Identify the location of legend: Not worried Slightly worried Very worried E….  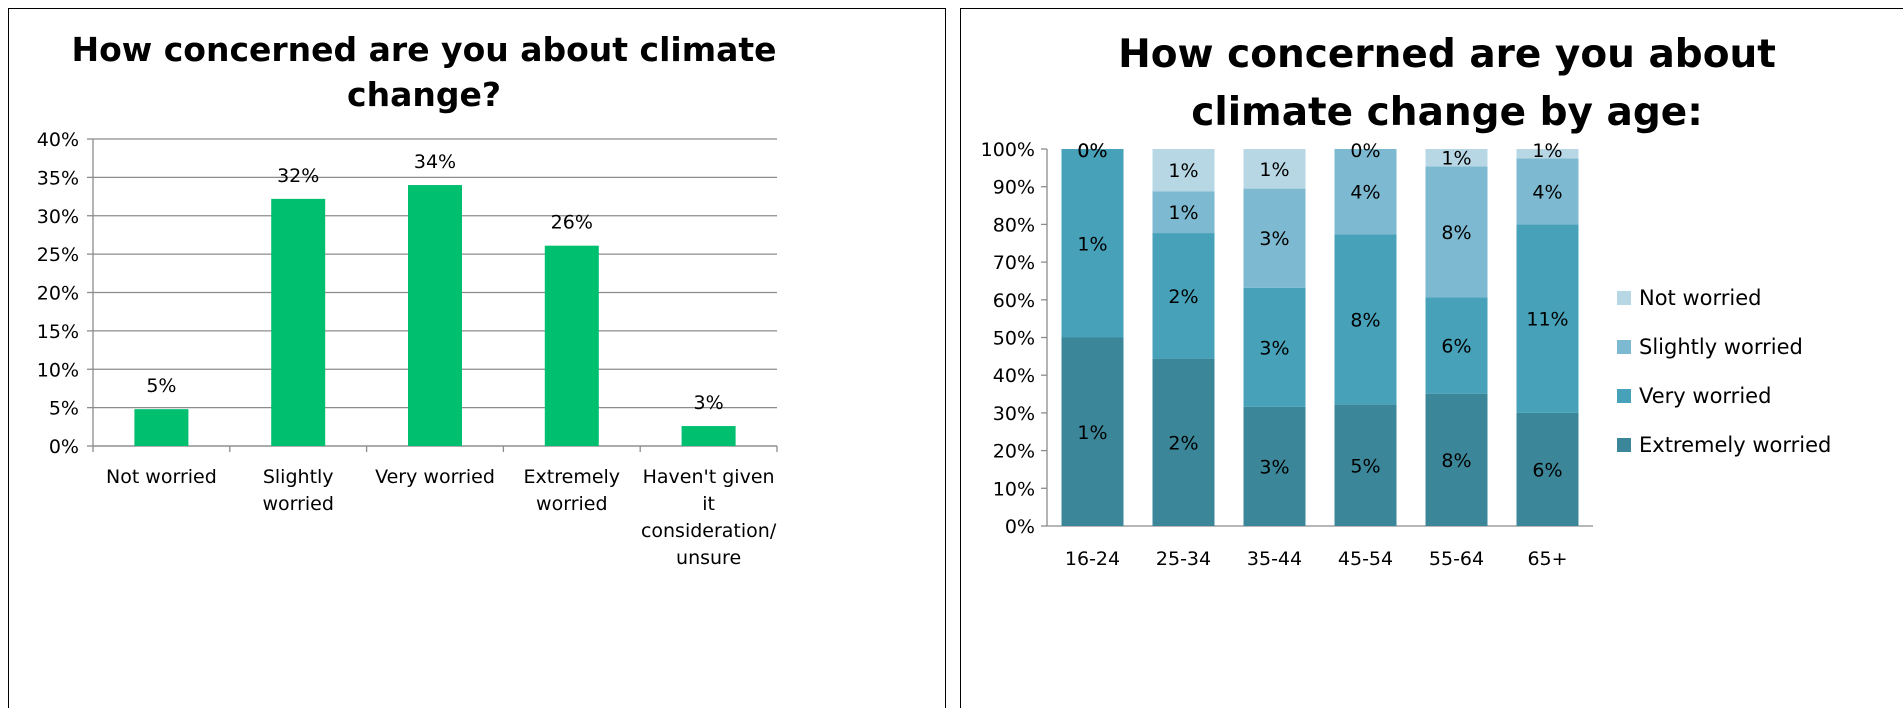
(1724, 371).